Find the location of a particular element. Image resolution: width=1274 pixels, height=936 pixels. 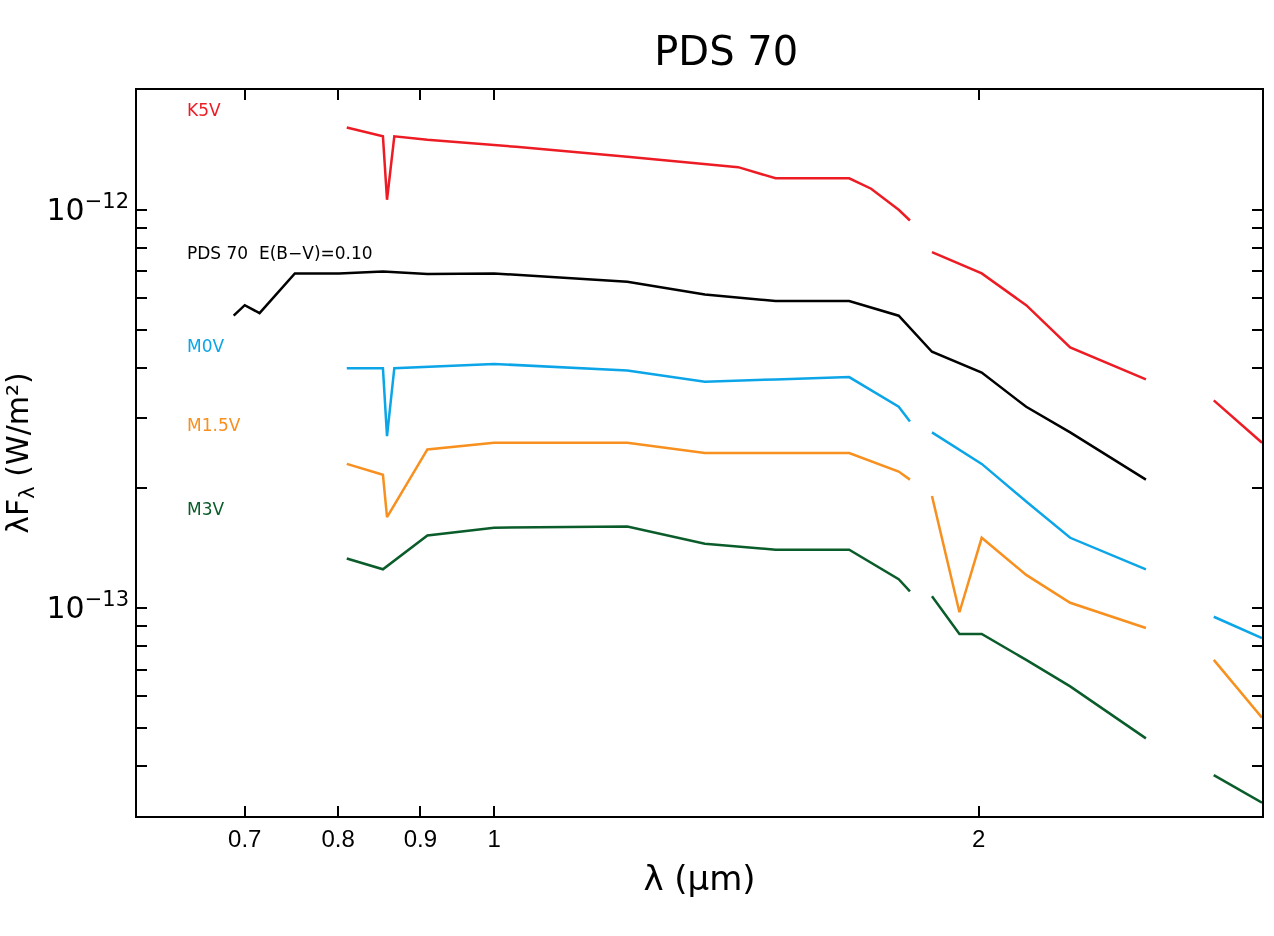

x-tick-label: 0.8 is located at coordinates (338, 838).